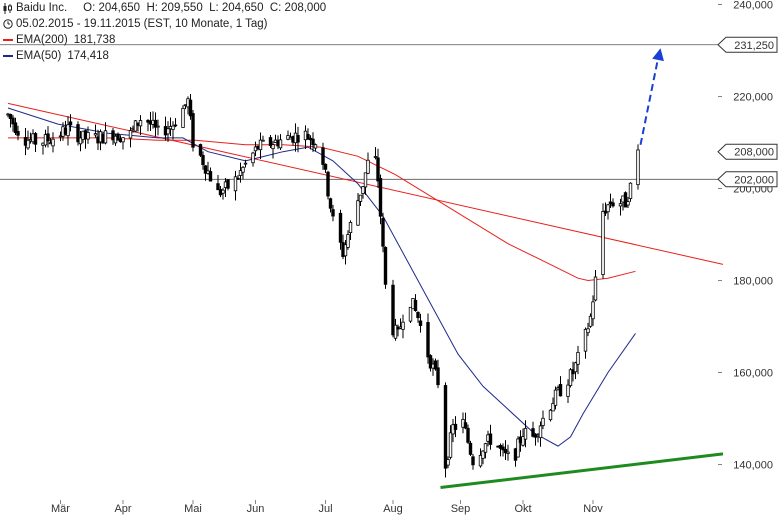  I want to click on ema50-value: 174,418, so click(88, 56).